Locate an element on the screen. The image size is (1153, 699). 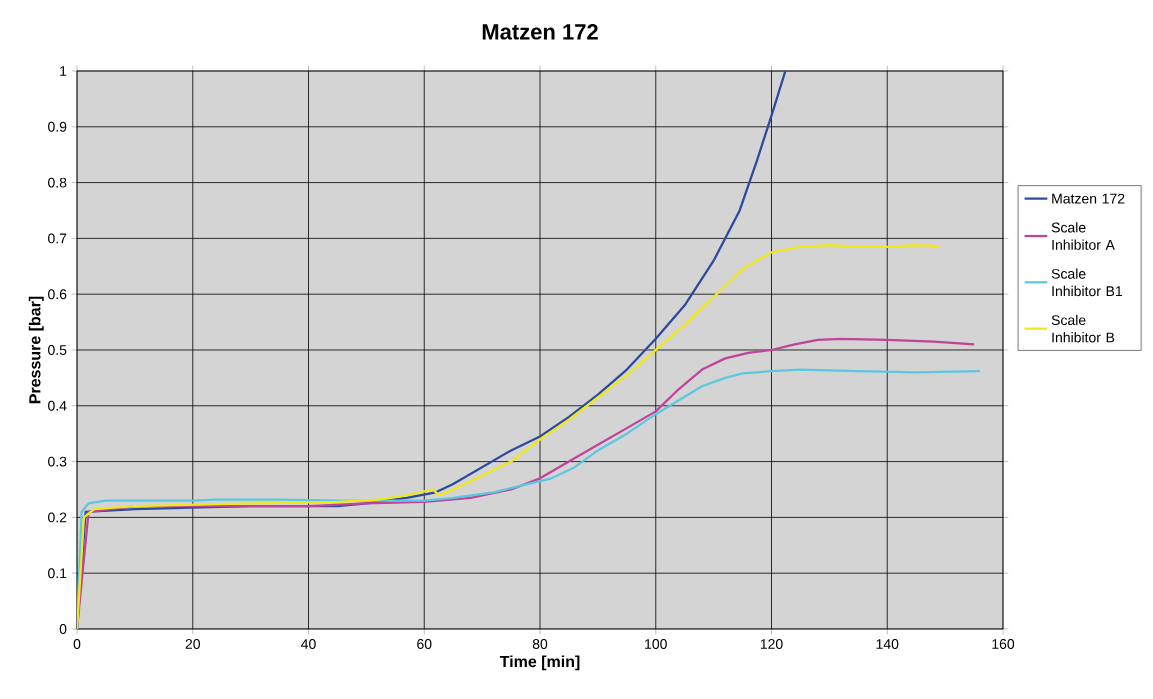
legend-label: Scale Inhibitor B is located at coordinates (1083, 328).